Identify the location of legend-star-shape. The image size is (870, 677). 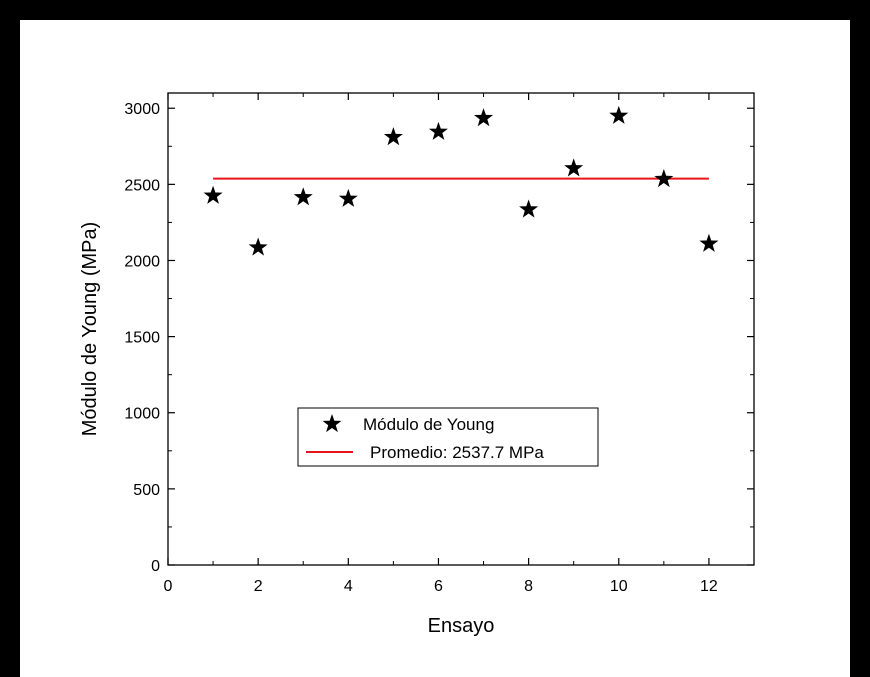
(332, 423).